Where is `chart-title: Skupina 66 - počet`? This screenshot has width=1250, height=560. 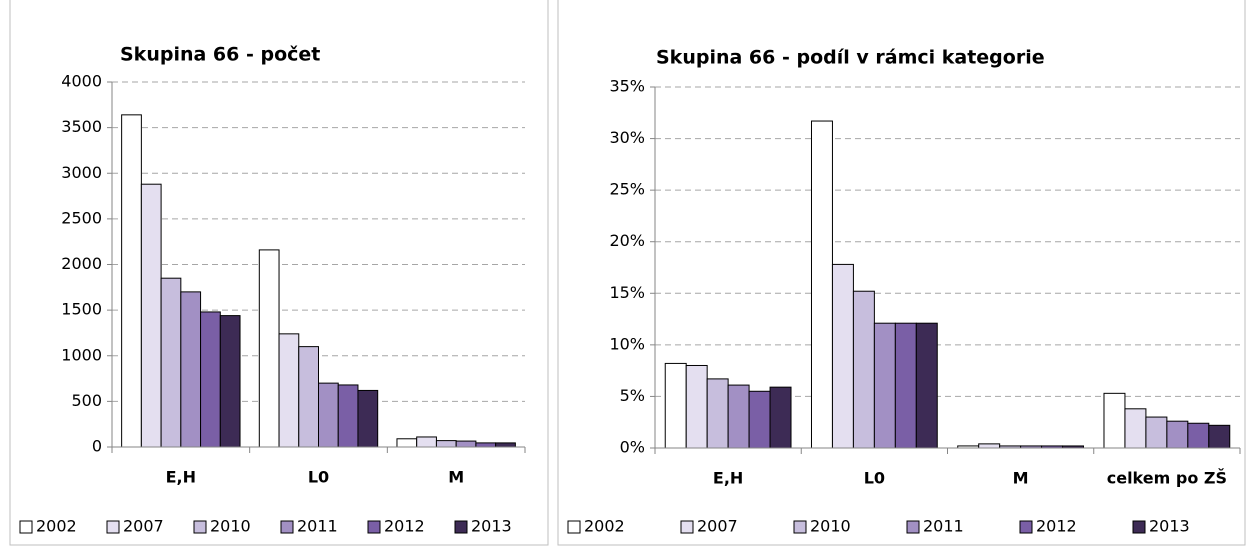 chart-title: Skupina 66 - počet is located at coordinates (220, 55).